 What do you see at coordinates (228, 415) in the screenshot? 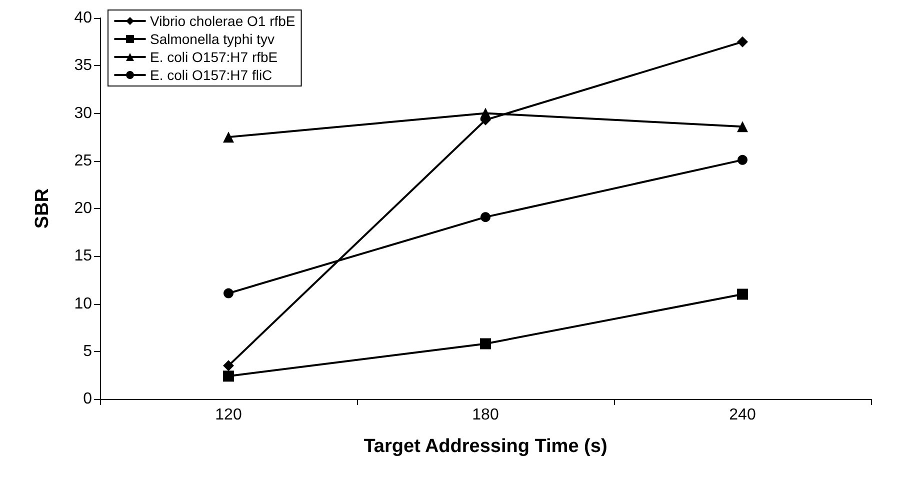
I see `x-tick-label: 120` at bounding box center [228, 415].